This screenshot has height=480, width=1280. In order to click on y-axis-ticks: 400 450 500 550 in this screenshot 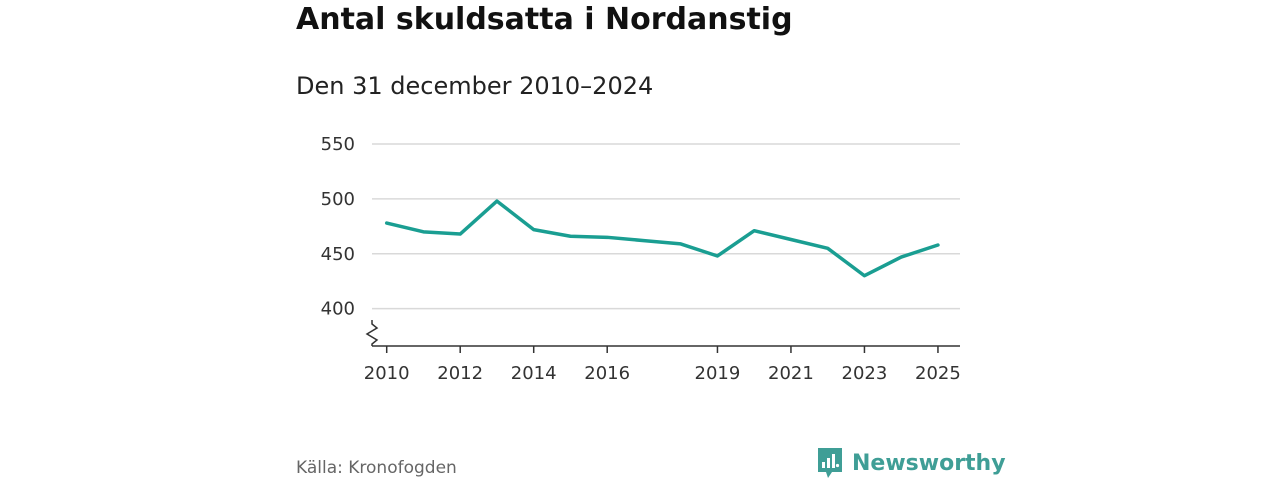, I will do `click(338, 227)`.